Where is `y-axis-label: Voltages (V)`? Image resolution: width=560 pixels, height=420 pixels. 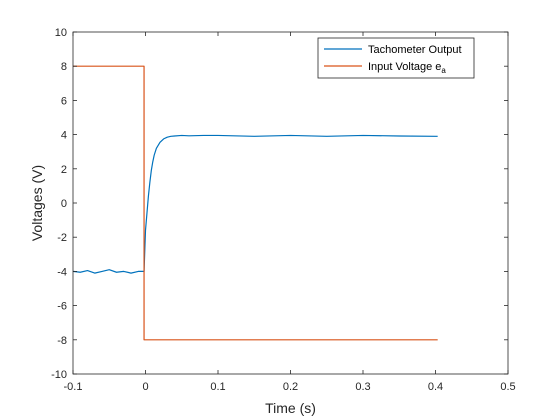
y-axis-label: Voltages (V) is located at coordinates (37, 203).